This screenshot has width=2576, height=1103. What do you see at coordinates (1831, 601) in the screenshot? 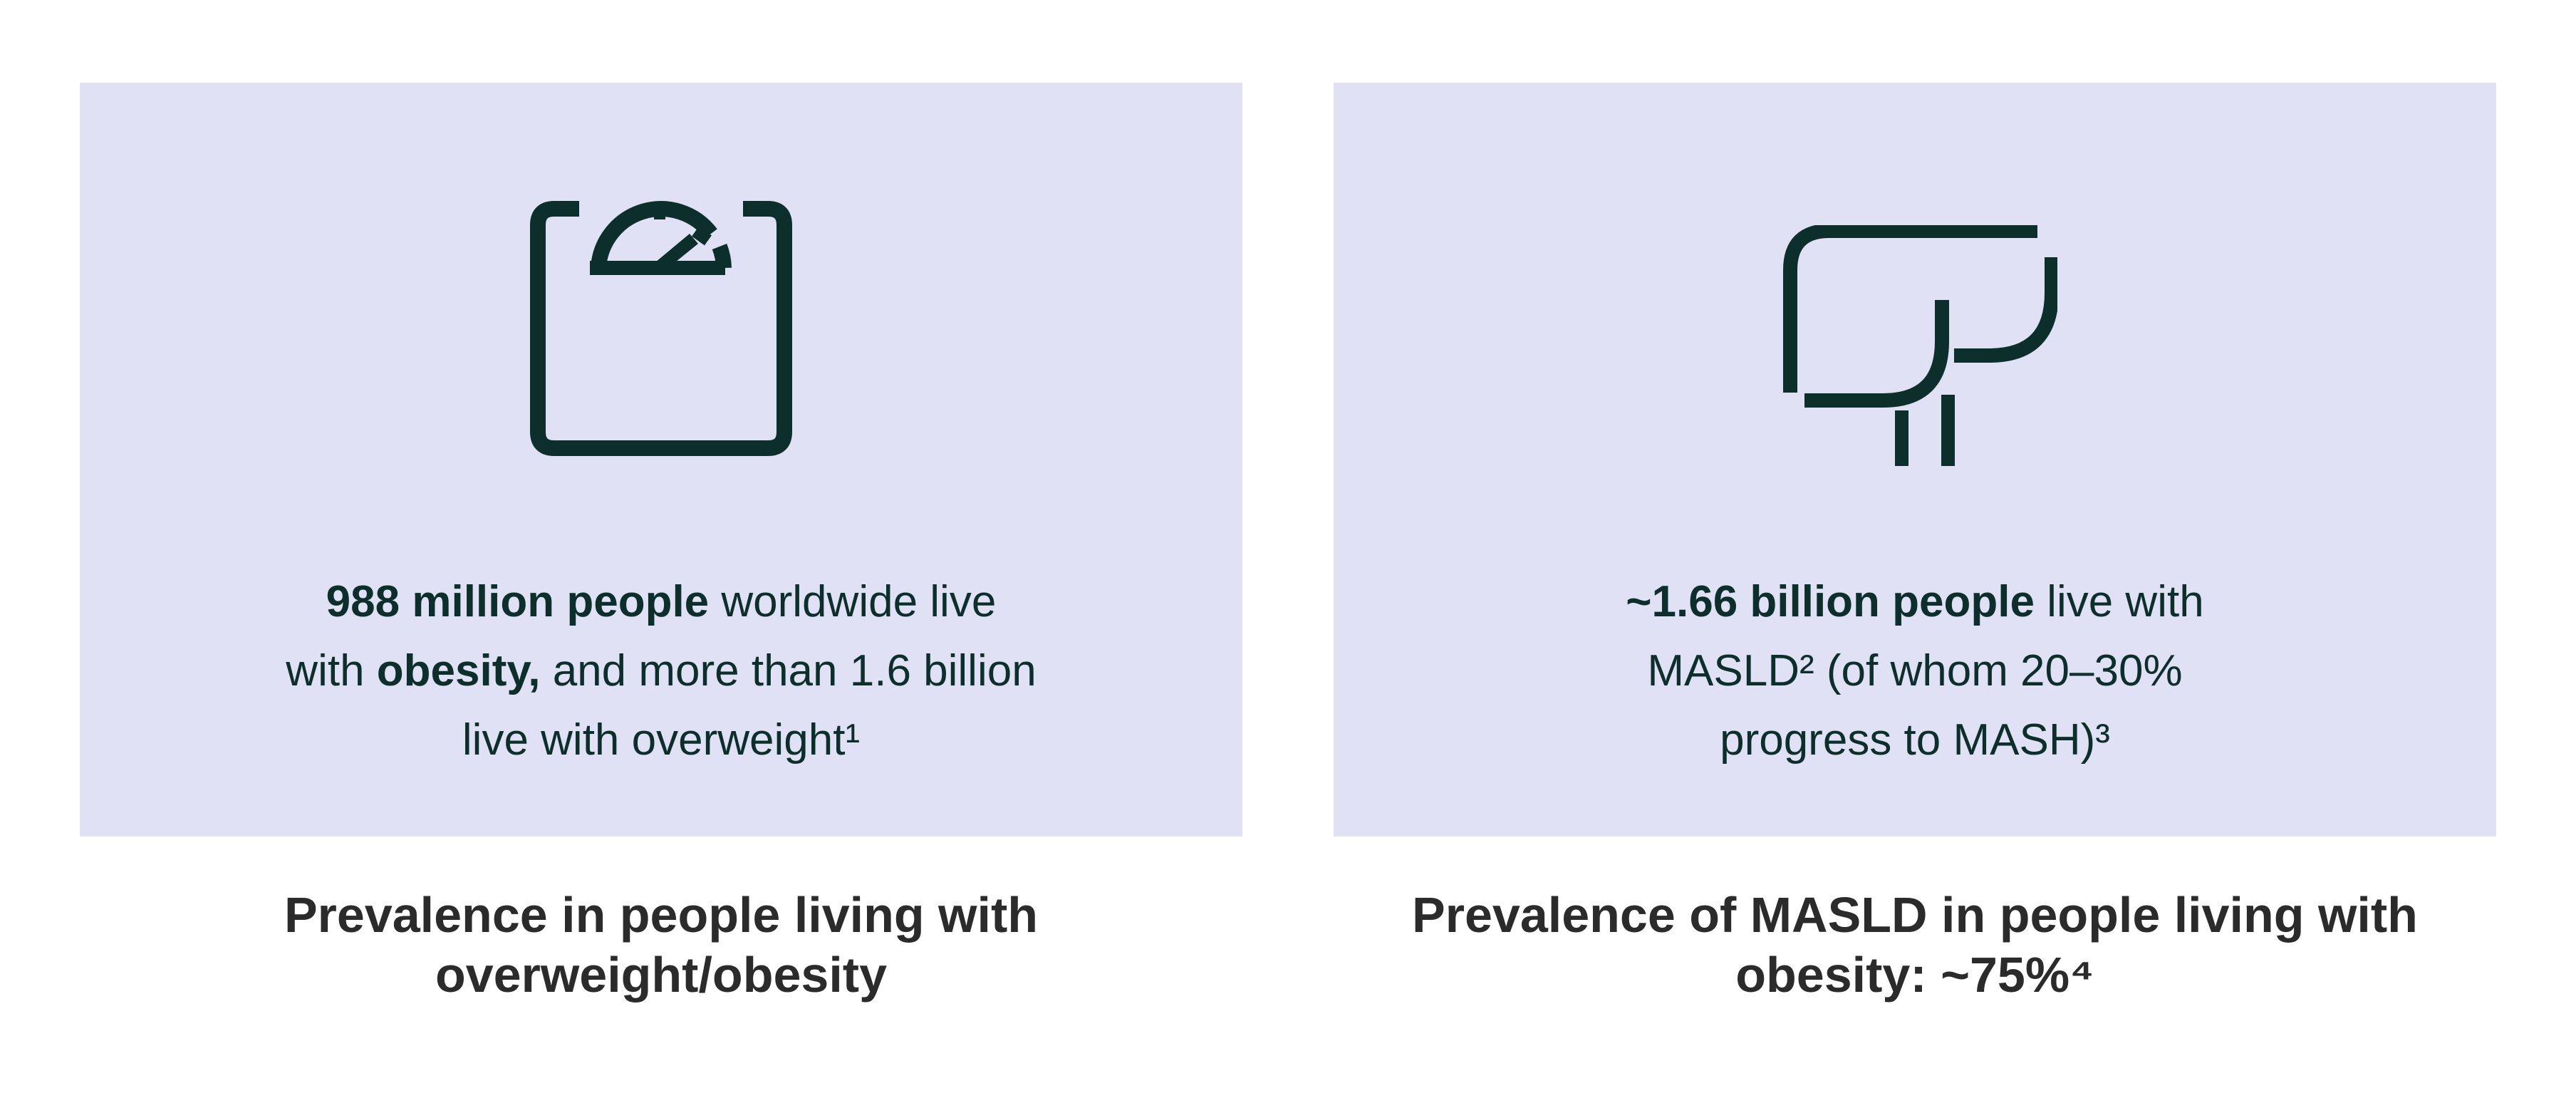
I see `stat-emphasis: ~1.66 billion people` at bounding box center [1831, 601].